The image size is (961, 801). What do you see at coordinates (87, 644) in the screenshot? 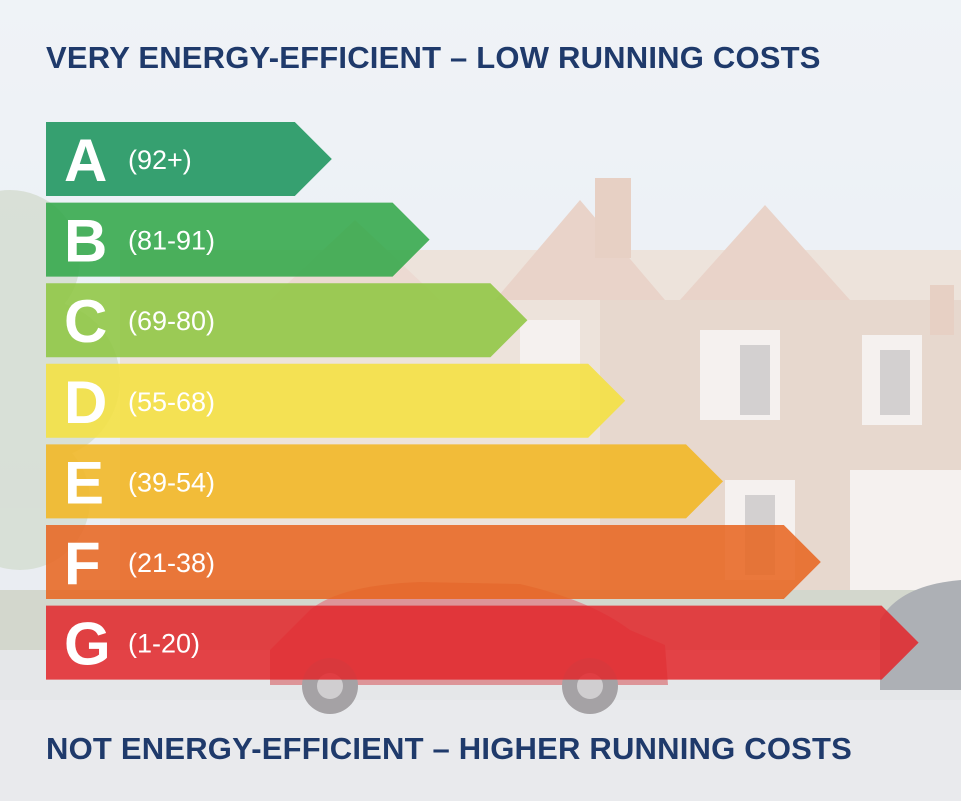
I see `rating-letter: G` at bounding box center [87, 644].